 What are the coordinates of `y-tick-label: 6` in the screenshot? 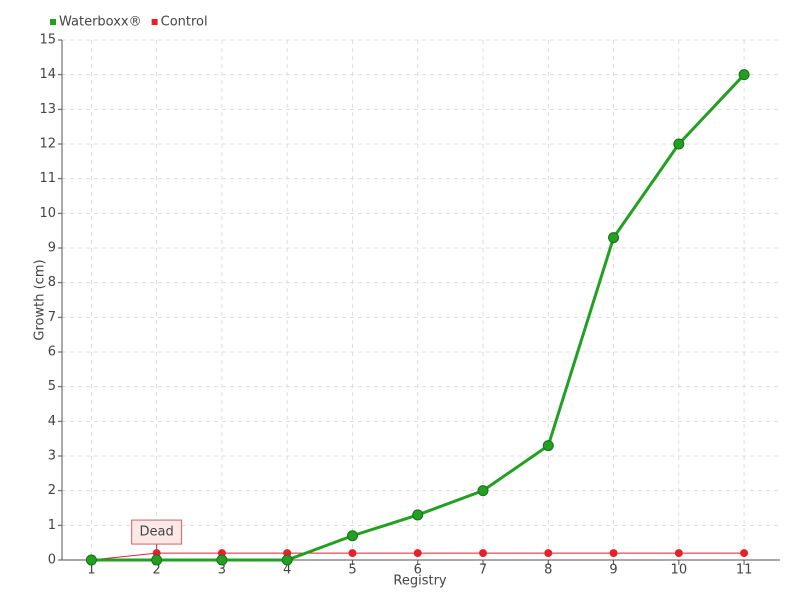 It's located at (52, 352).